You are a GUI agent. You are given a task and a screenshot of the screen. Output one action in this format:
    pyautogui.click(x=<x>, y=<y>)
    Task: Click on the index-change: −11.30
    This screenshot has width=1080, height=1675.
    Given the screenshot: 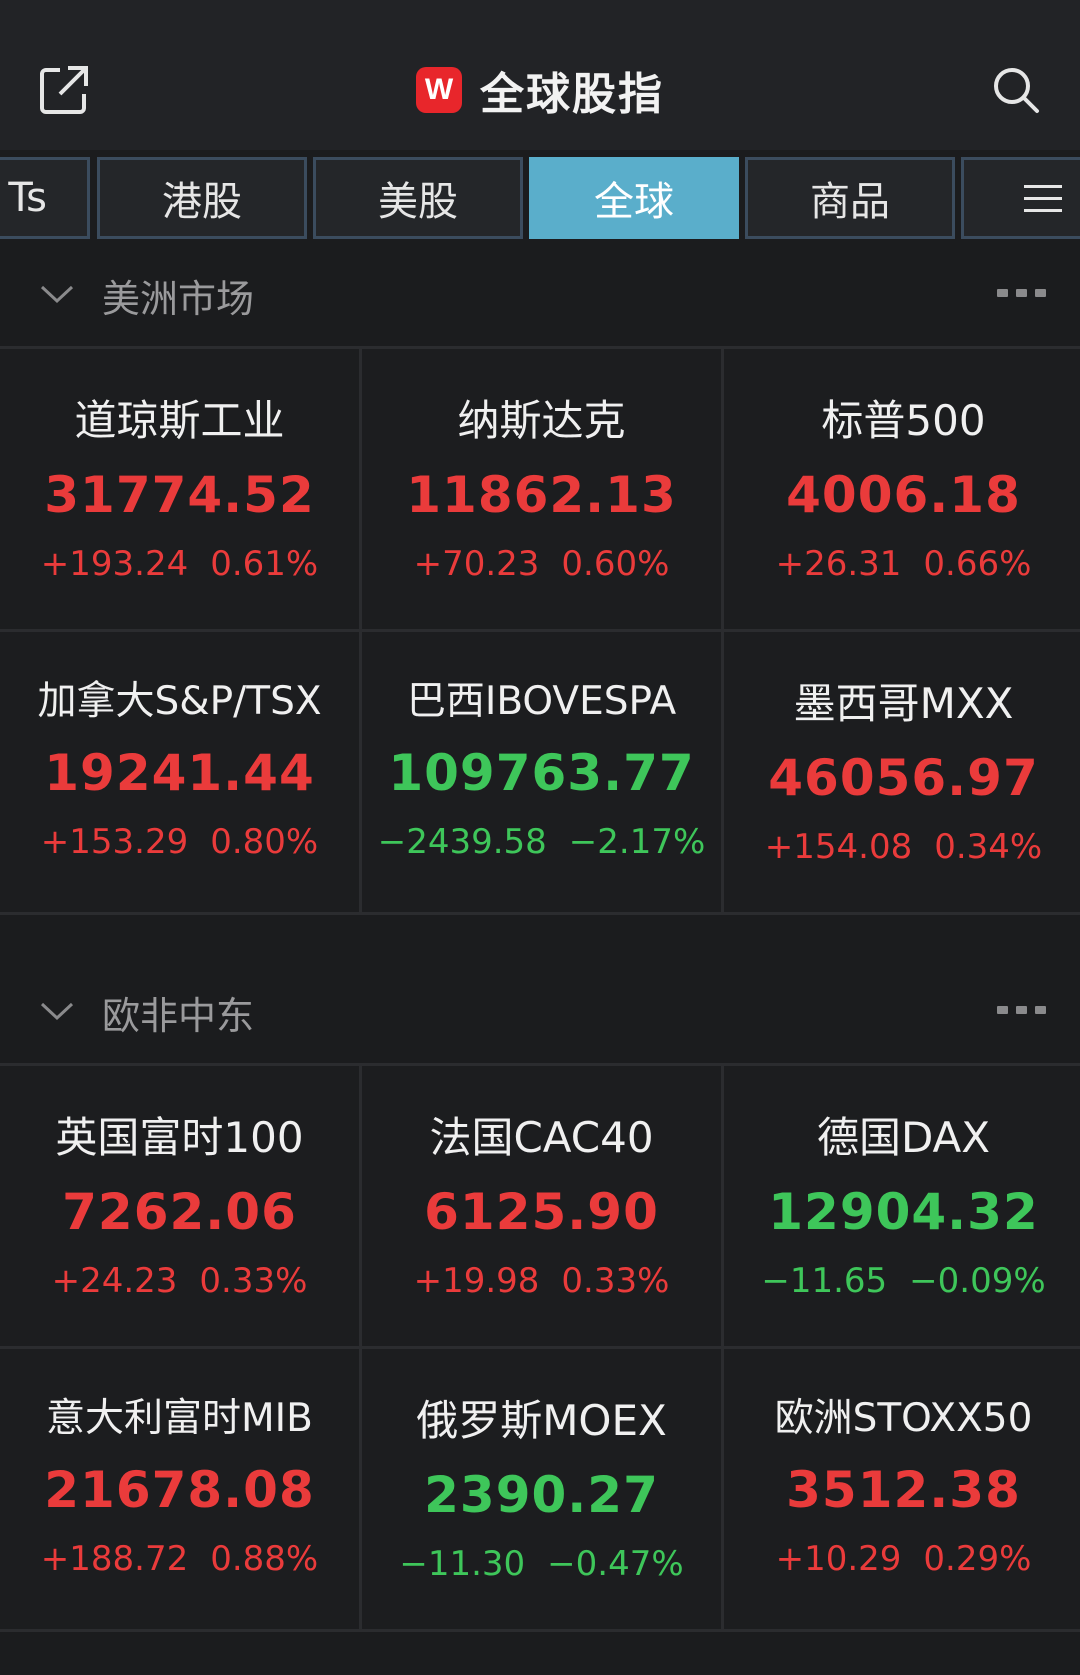 What is the action you would take?
    pyautogui.click(x=462, y=1564)
    